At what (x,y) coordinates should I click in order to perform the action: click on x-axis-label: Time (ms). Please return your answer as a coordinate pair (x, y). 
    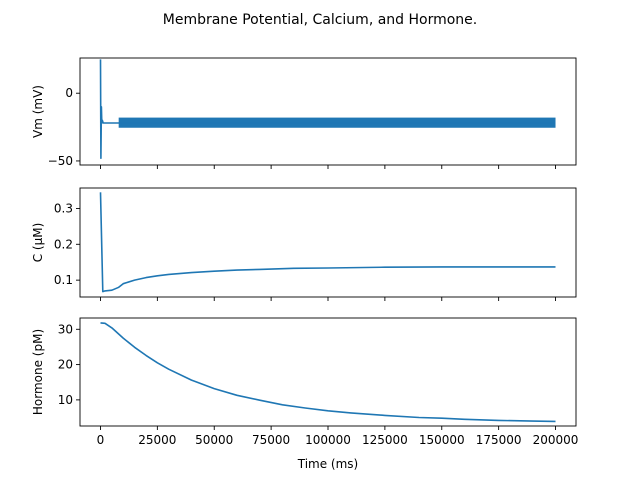
    Looking at the image, I should click on (328, 464).